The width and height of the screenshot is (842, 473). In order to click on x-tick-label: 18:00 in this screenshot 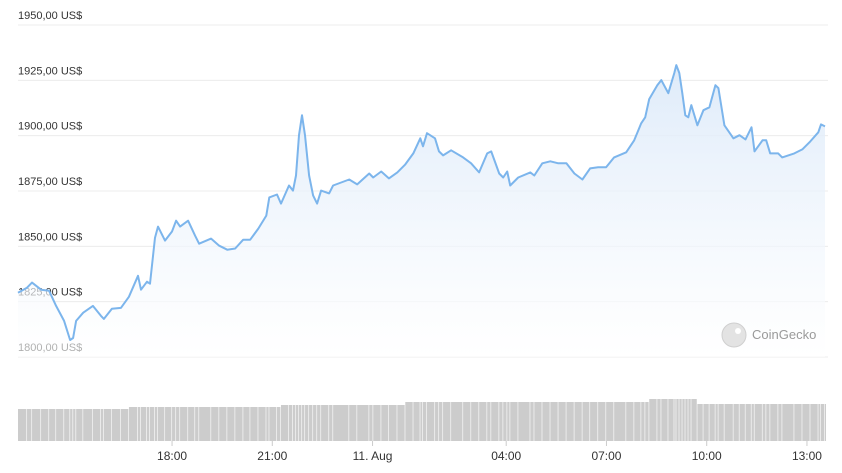, I will do `click(172, 456)`.